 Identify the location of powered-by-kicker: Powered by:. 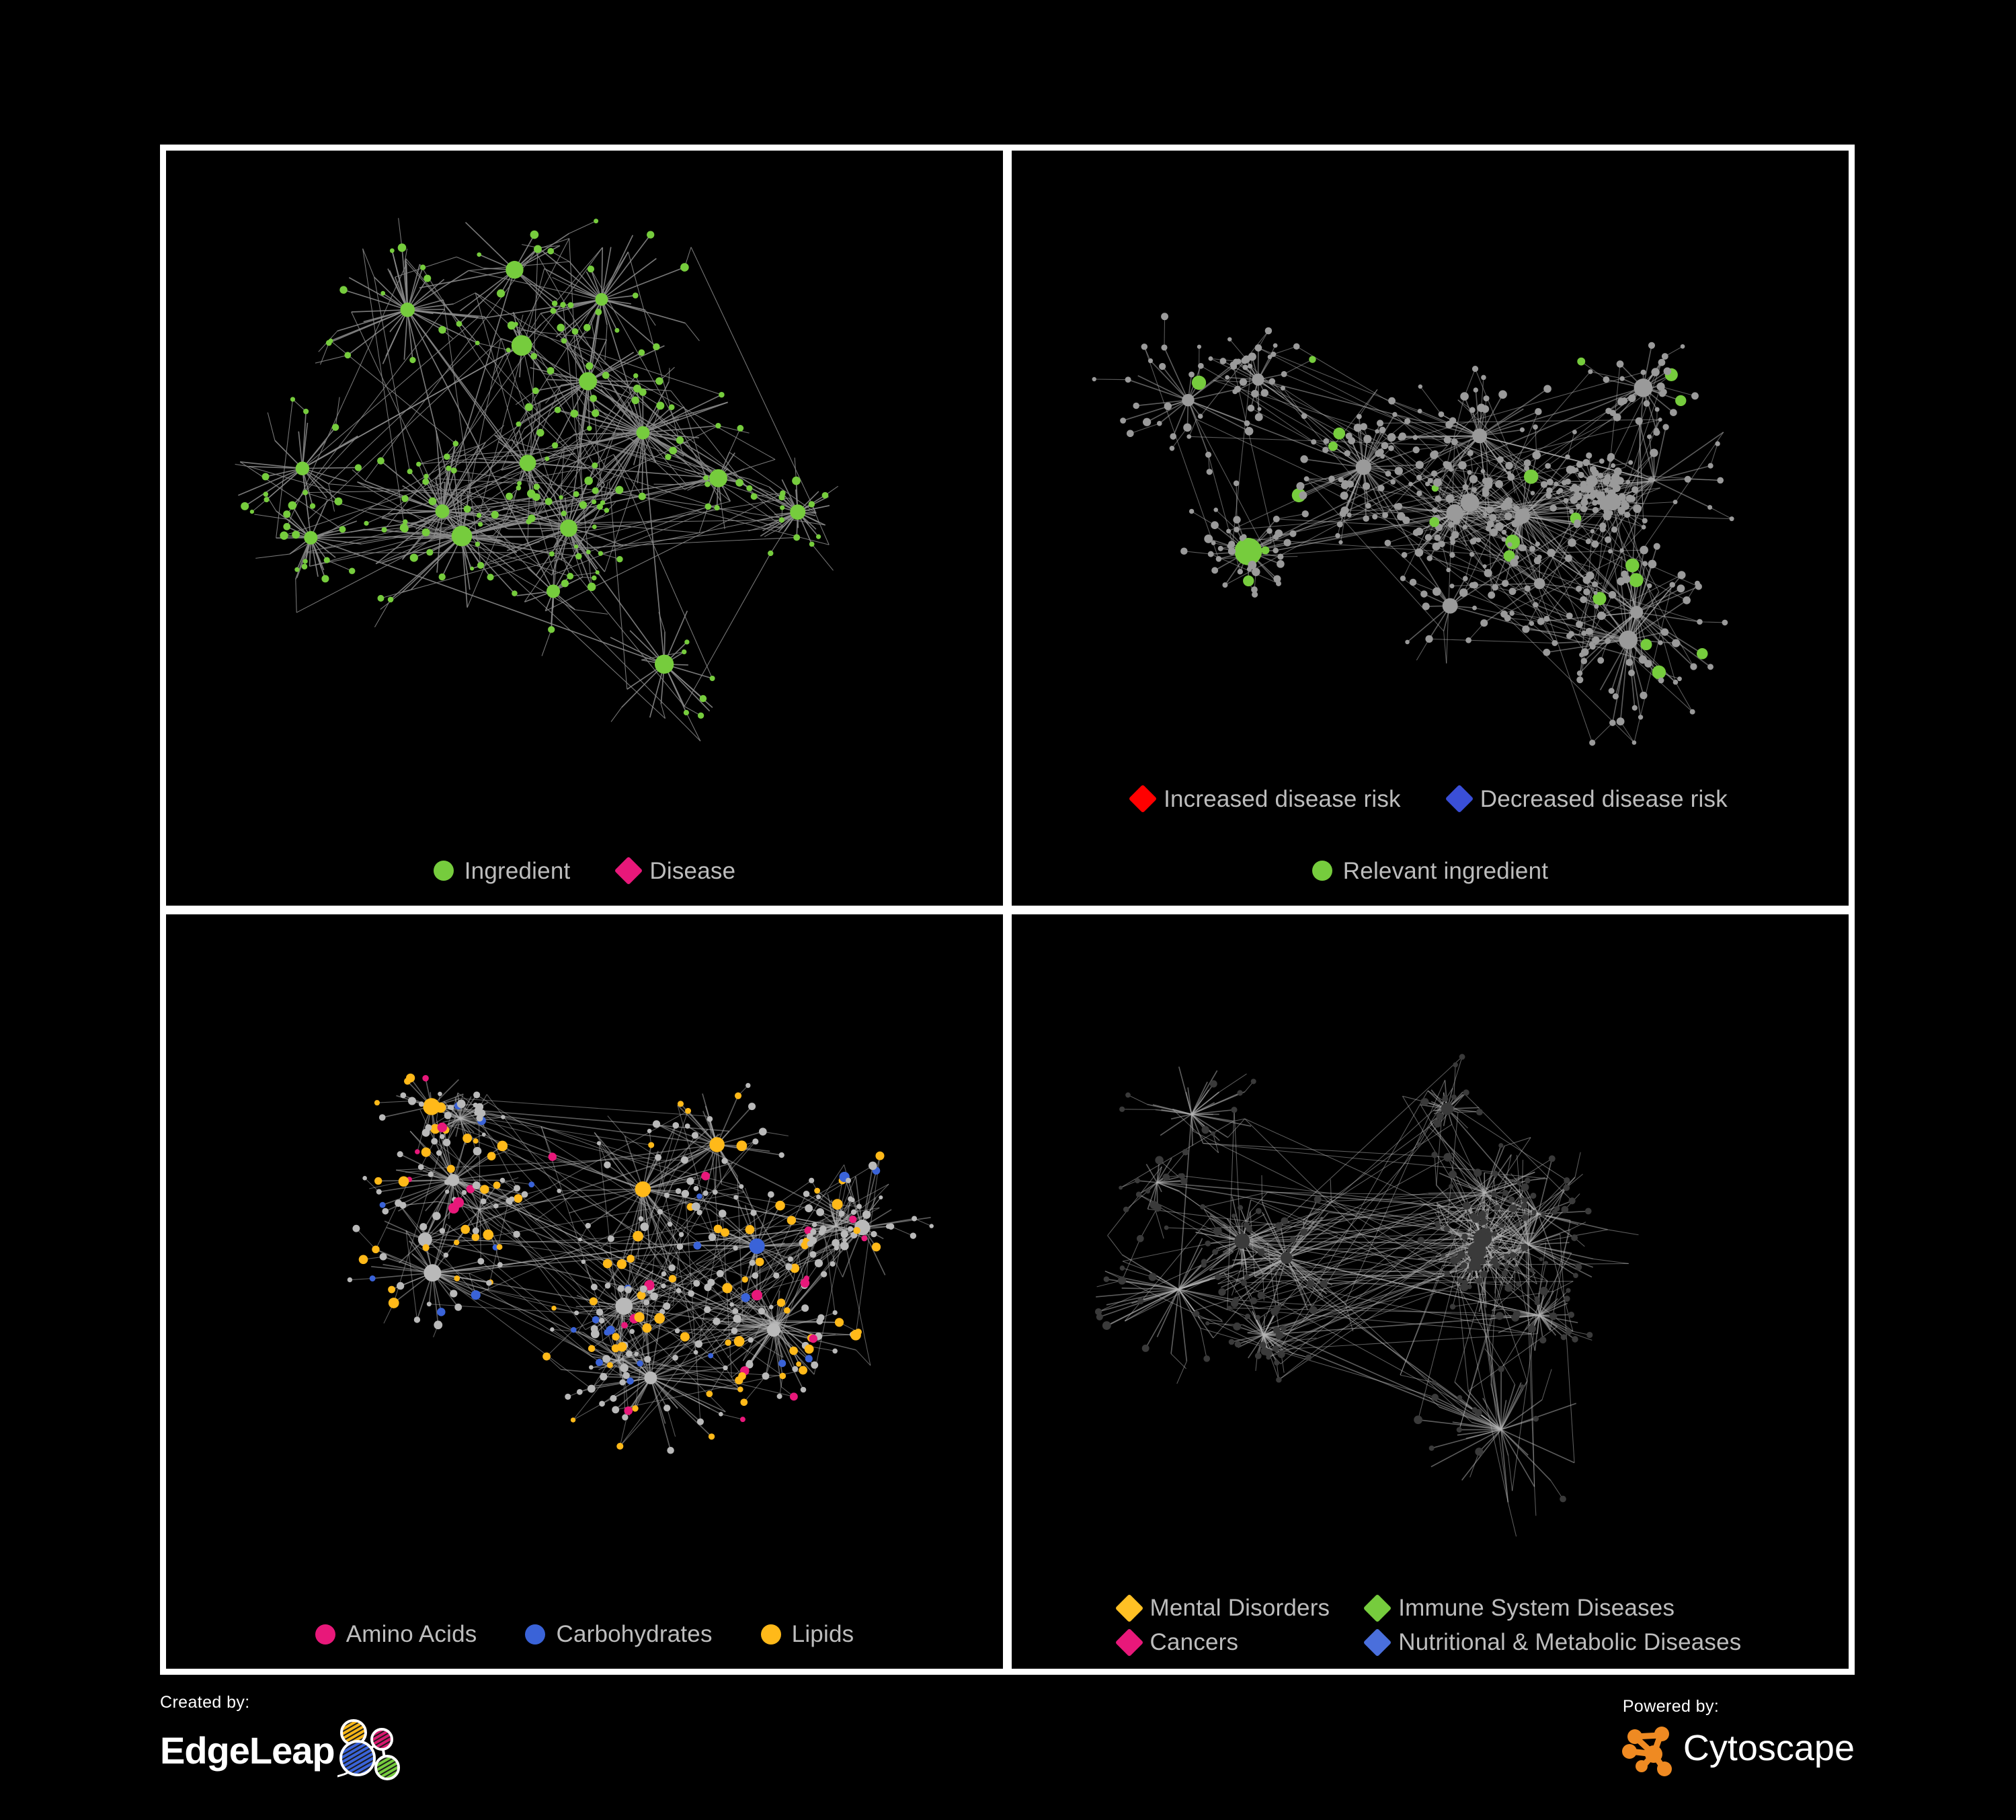
(1671, 1706).